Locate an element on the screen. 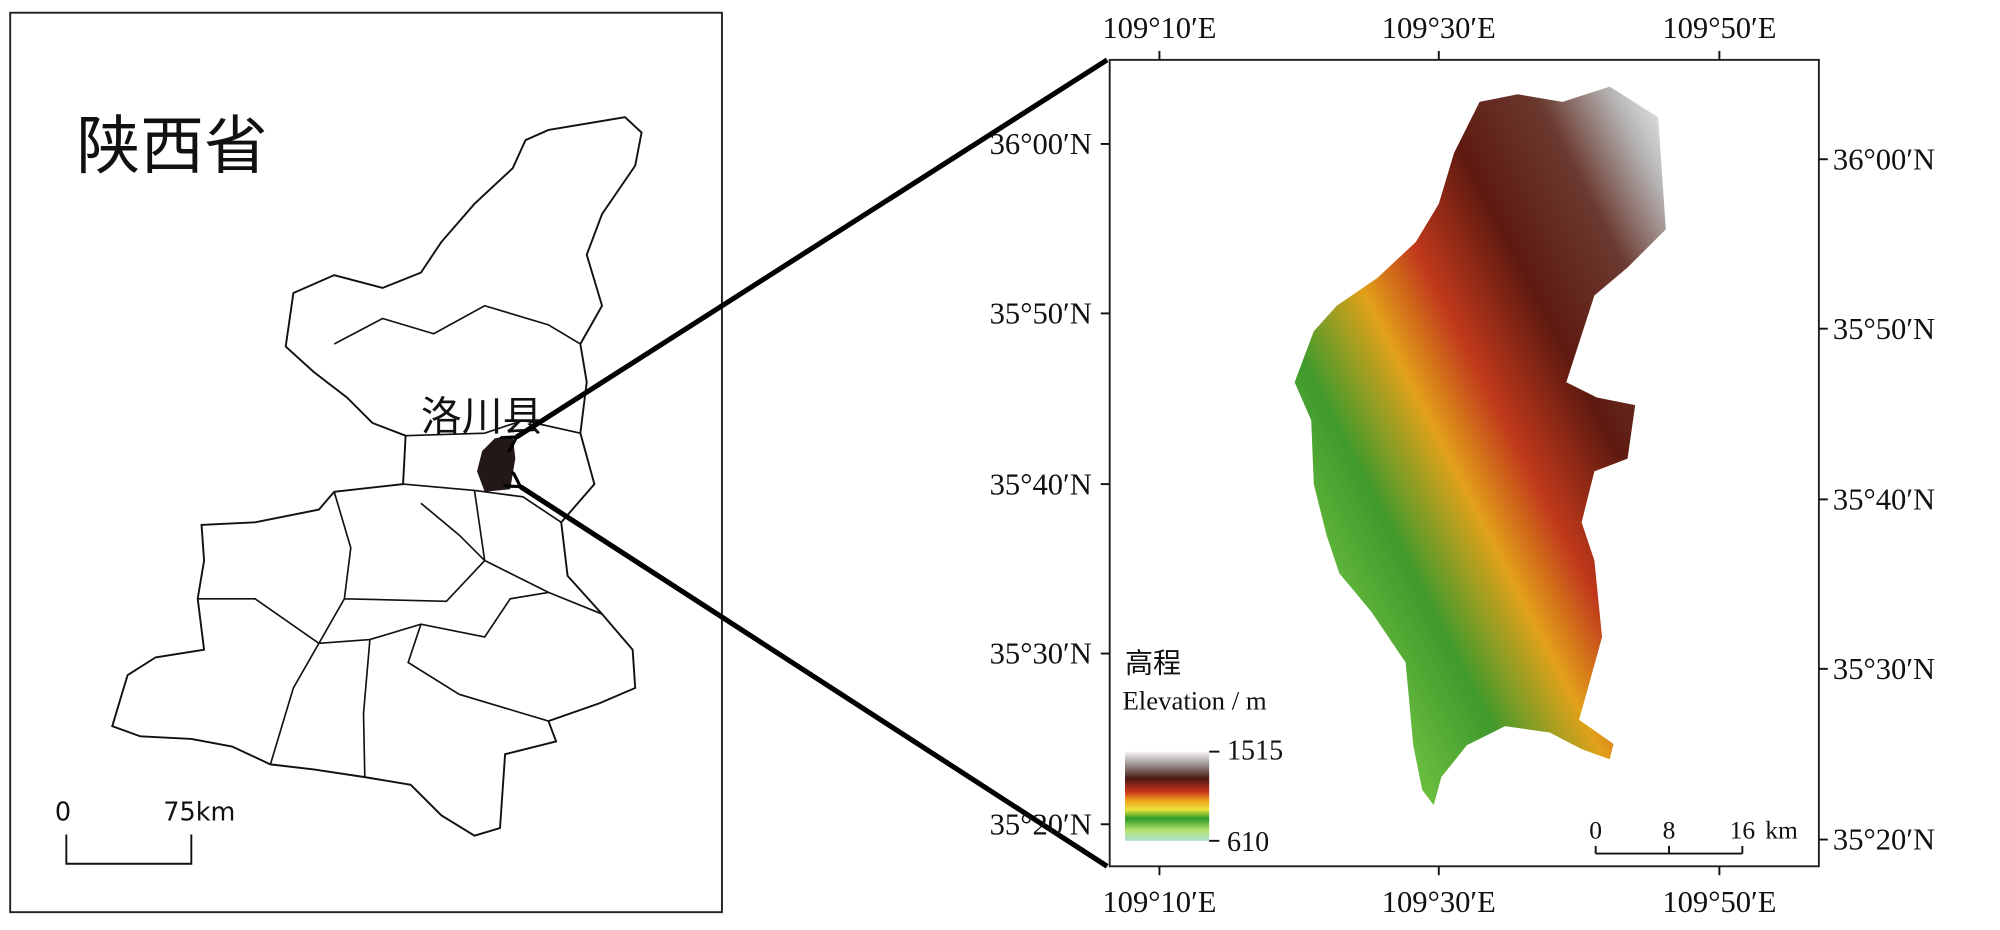 The image size is (2000, 930). legend-subtitle: Elevation / m is located at coordinates (1194, 701).